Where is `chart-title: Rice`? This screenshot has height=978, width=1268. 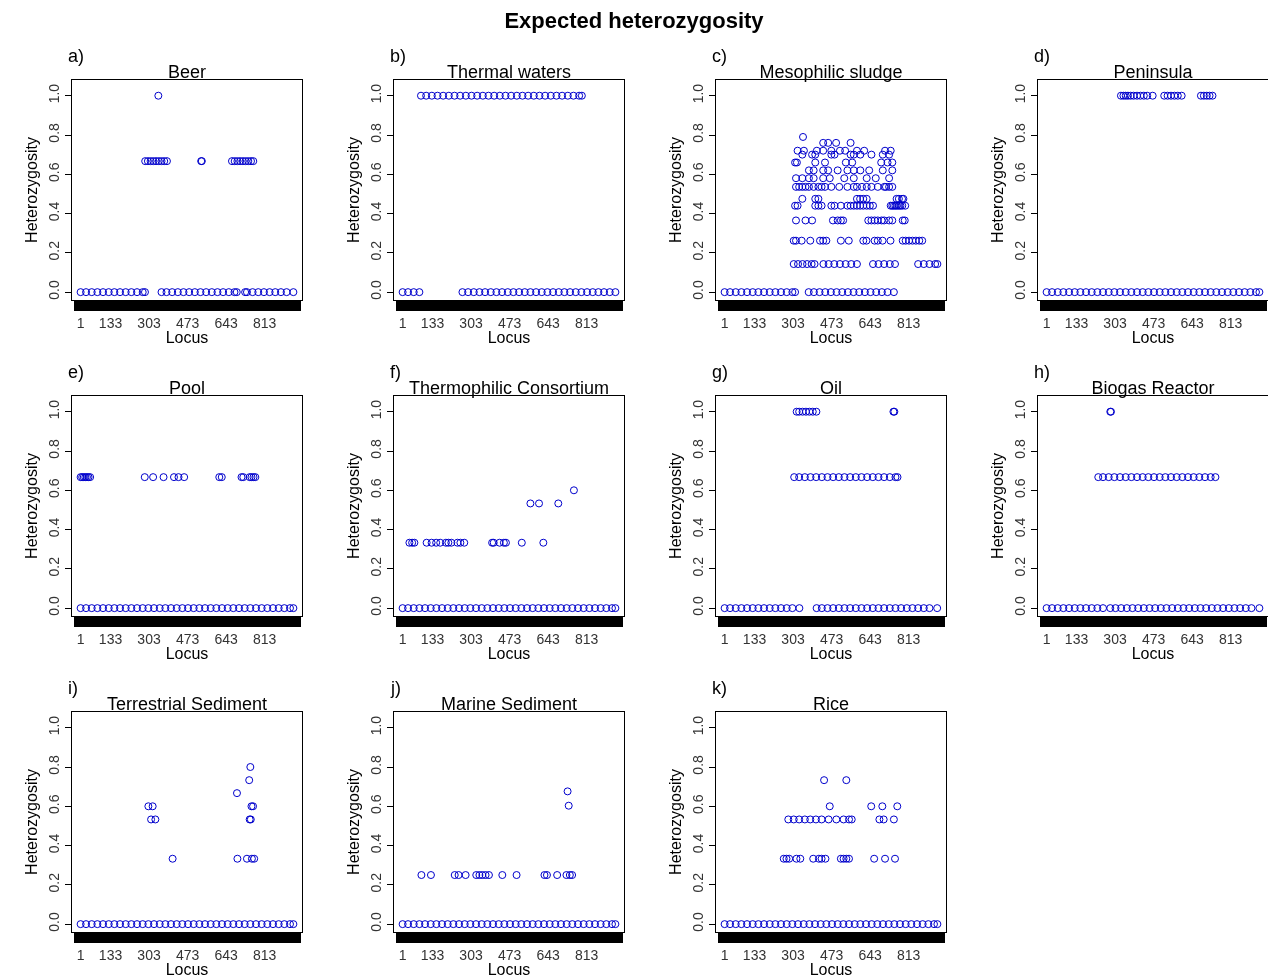
chart-title: Rice is located at coordinates (831, 704).